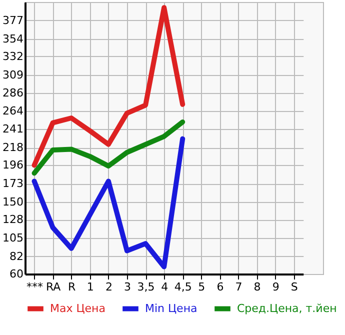 This screenshot has width=345, height=335. Describe the element at coordinates (257, 287) in the screenshot. I see `x-tick-label: 8` at that location.